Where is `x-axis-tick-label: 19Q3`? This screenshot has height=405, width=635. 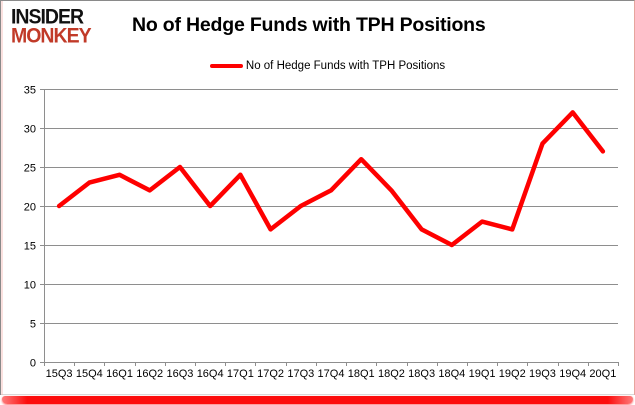 x-axis-tick-label: 19Q3 is located at coordinates (542, 374).